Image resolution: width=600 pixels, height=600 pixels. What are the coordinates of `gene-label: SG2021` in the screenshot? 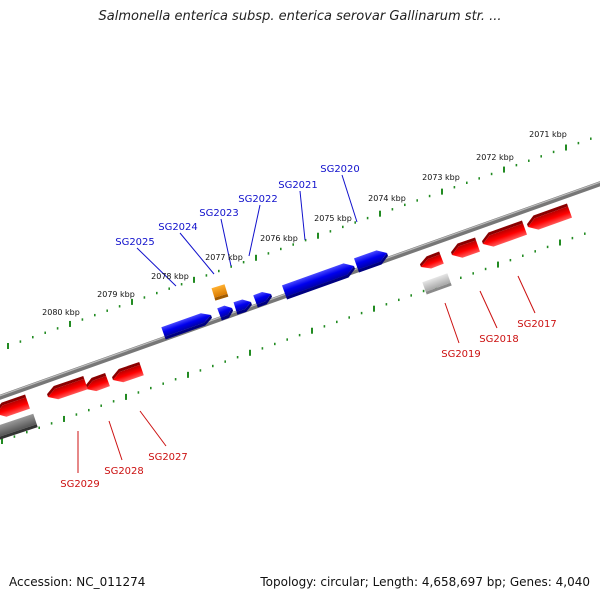 It's located at (298, 185).